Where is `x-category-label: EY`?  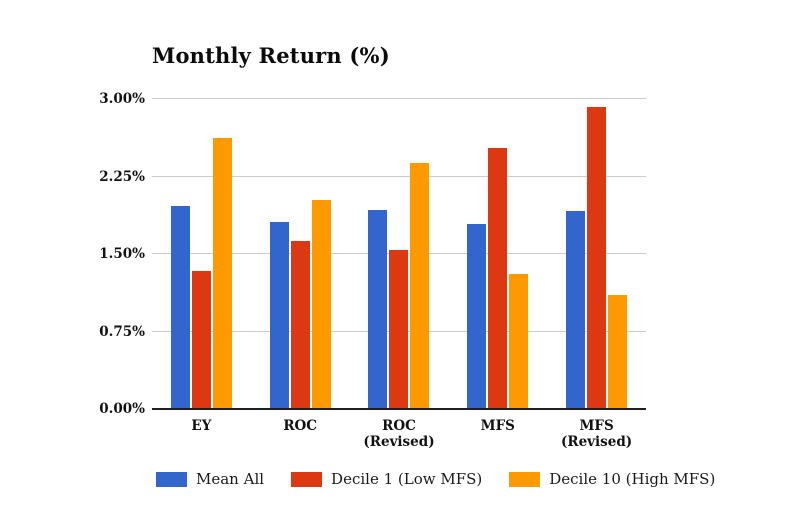 x-category-label: EY is located at coordinates (201, 426).